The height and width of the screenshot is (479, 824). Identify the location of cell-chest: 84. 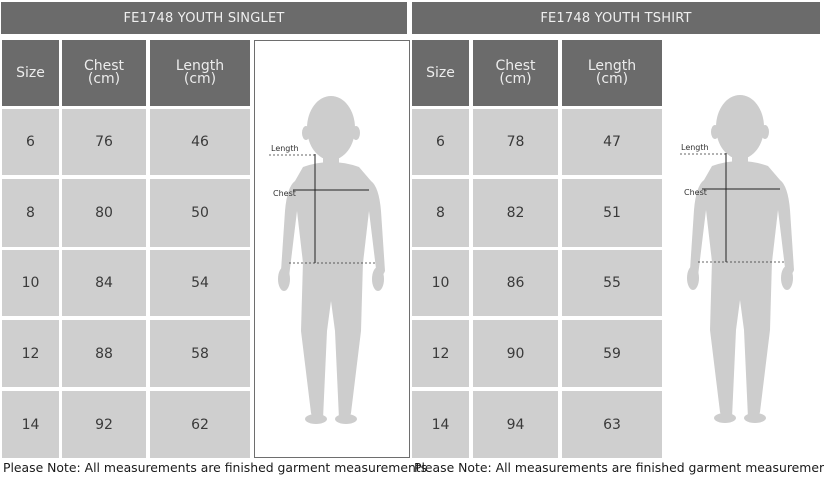
(104, 283).